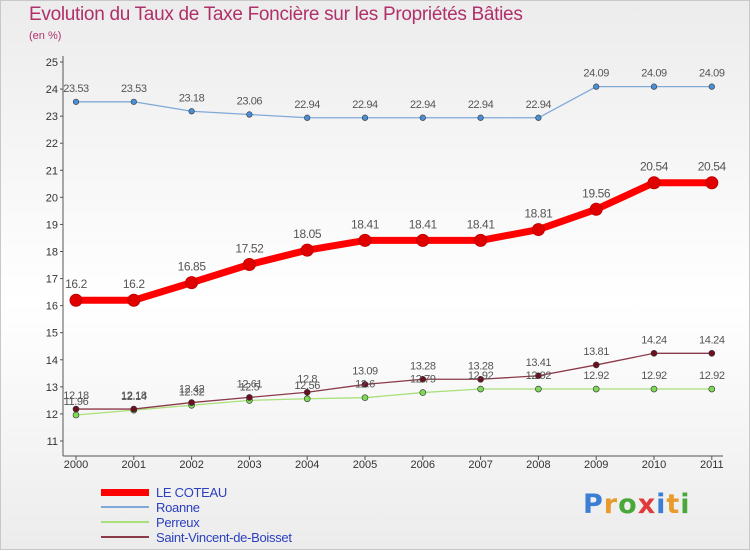 This screenshot has width=750, height=551. I want to click on x-tick-label: 2002, so click(191, 465).